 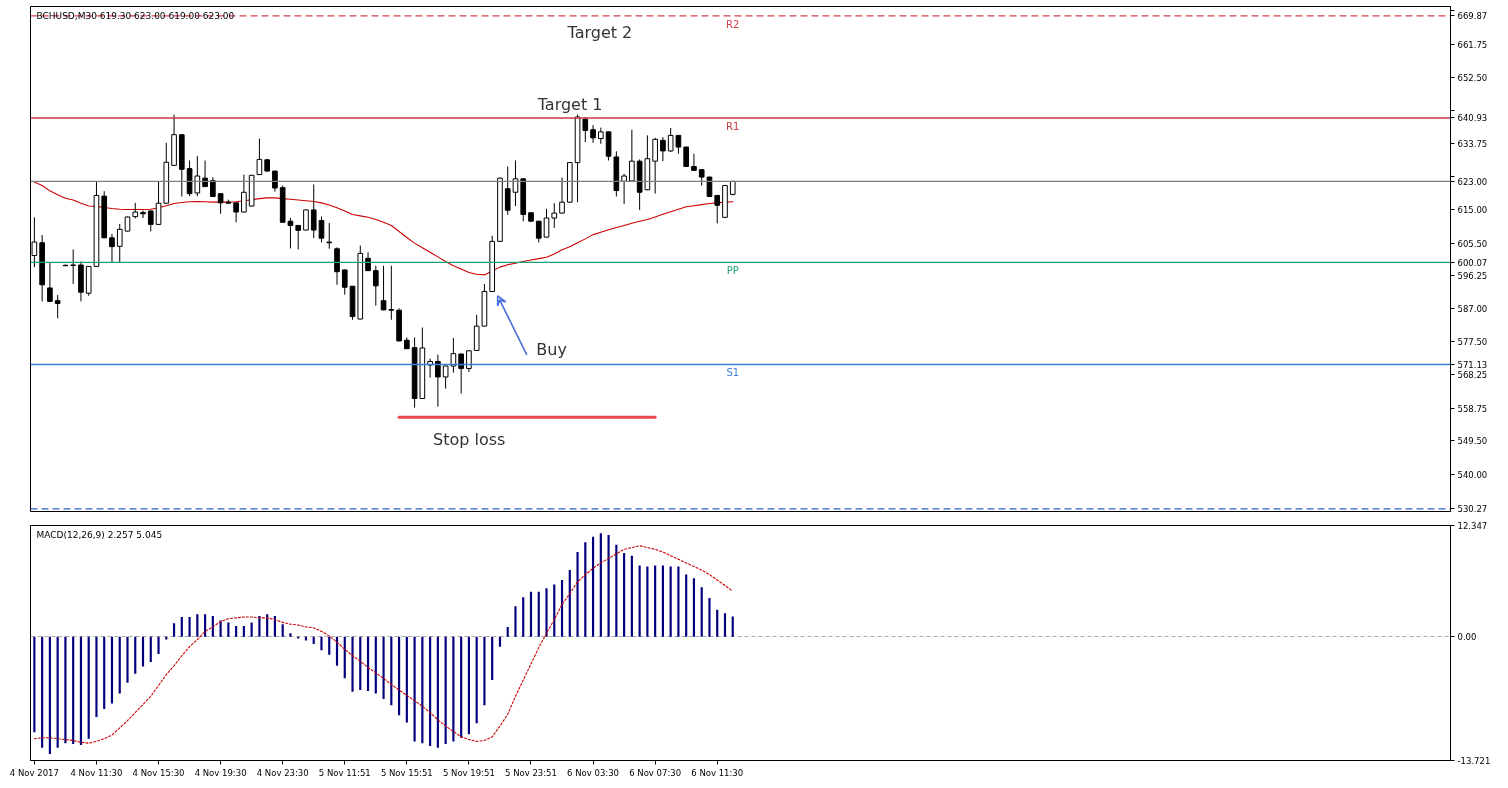 I want to click on x-tick-label: 6 Nov 11:30, so click(x=717, y=772).